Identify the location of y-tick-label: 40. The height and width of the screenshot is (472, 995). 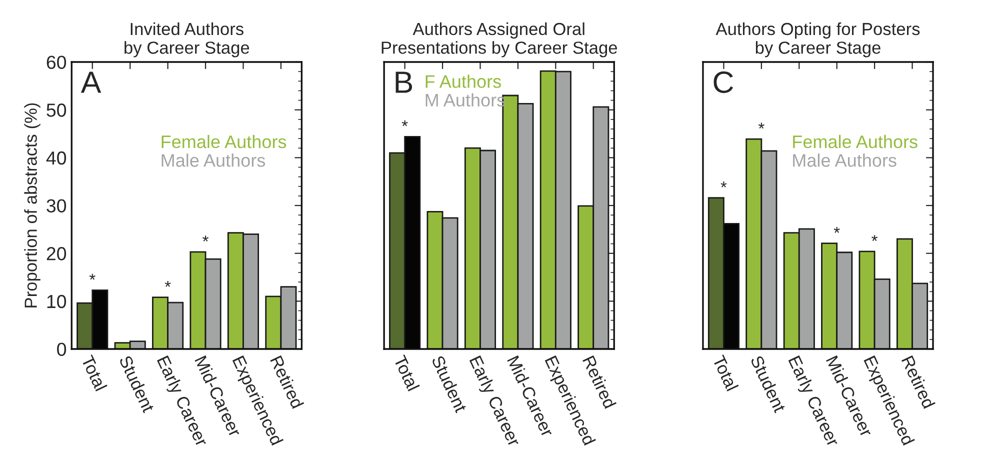
(56, 158).